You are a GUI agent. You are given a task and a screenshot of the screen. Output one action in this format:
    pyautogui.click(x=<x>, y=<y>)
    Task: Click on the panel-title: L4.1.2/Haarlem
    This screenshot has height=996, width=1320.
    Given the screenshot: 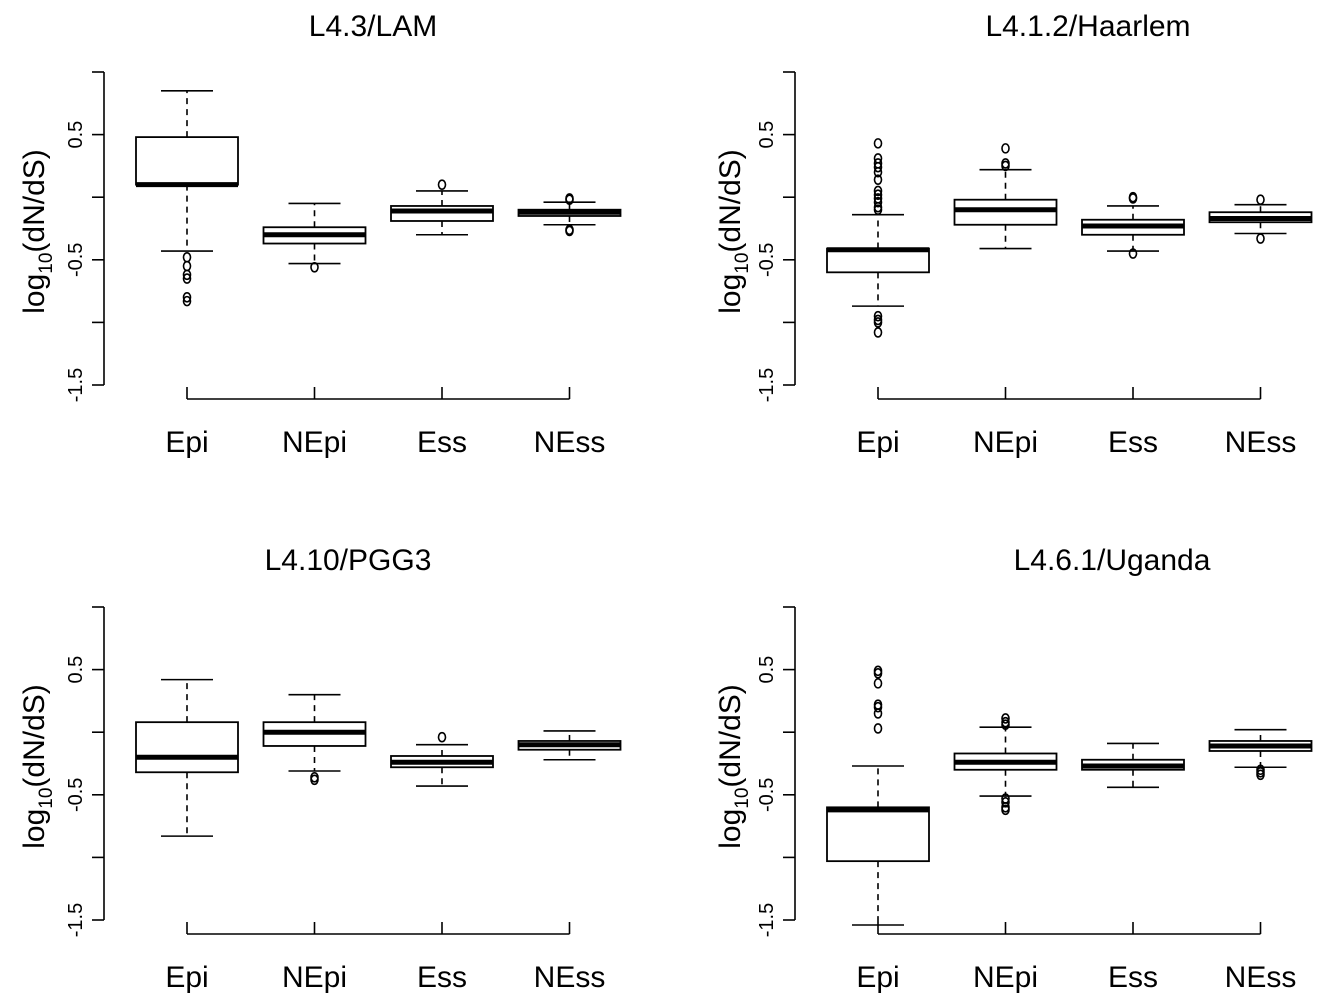 What is the action you would take?
    pyautogui.click(x=1087, y=26)
    